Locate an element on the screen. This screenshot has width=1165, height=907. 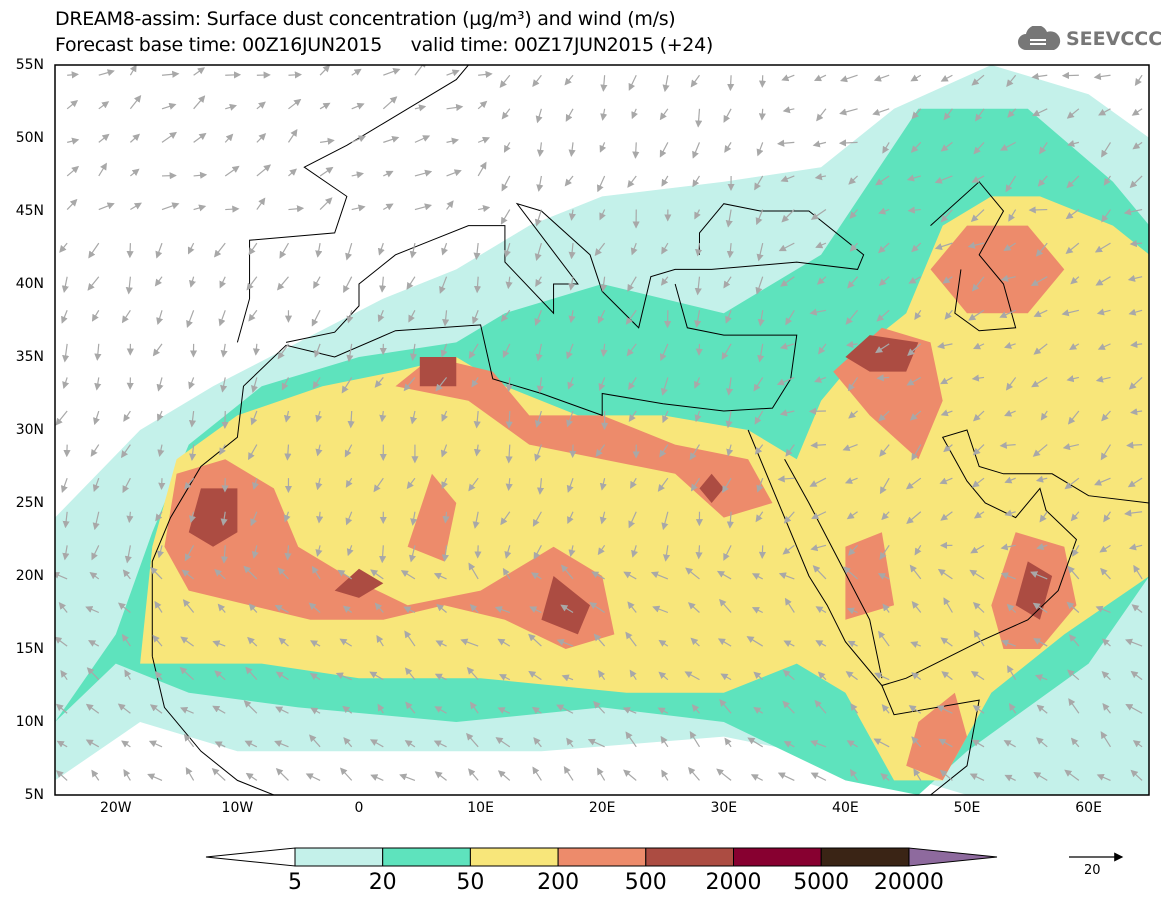
colorbar-label: 200 is located at coordinates (558, 882).